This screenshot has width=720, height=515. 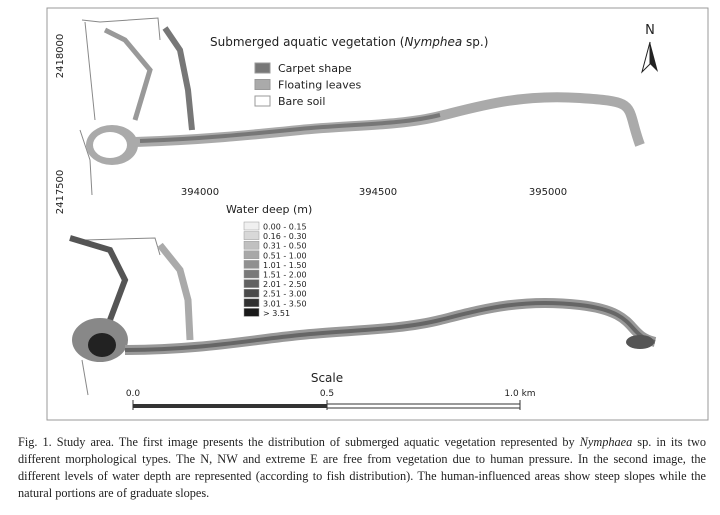 What do you see at coordinates (606, 442) in the screenshot?
I see `caption-part: Nymphaea` at bounding box center [606, 442].